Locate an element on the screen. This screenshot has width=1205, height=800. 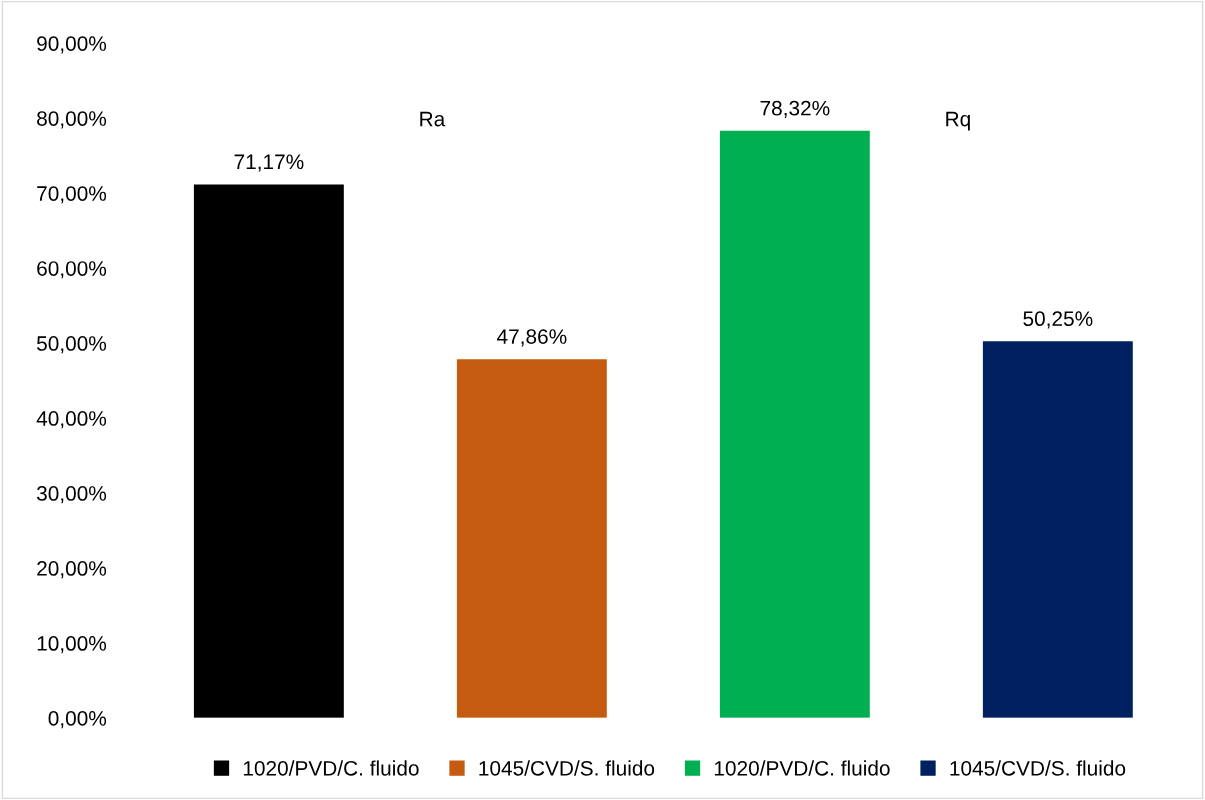
y-tick-label: 30,00% is located at coordinates (71, 495).